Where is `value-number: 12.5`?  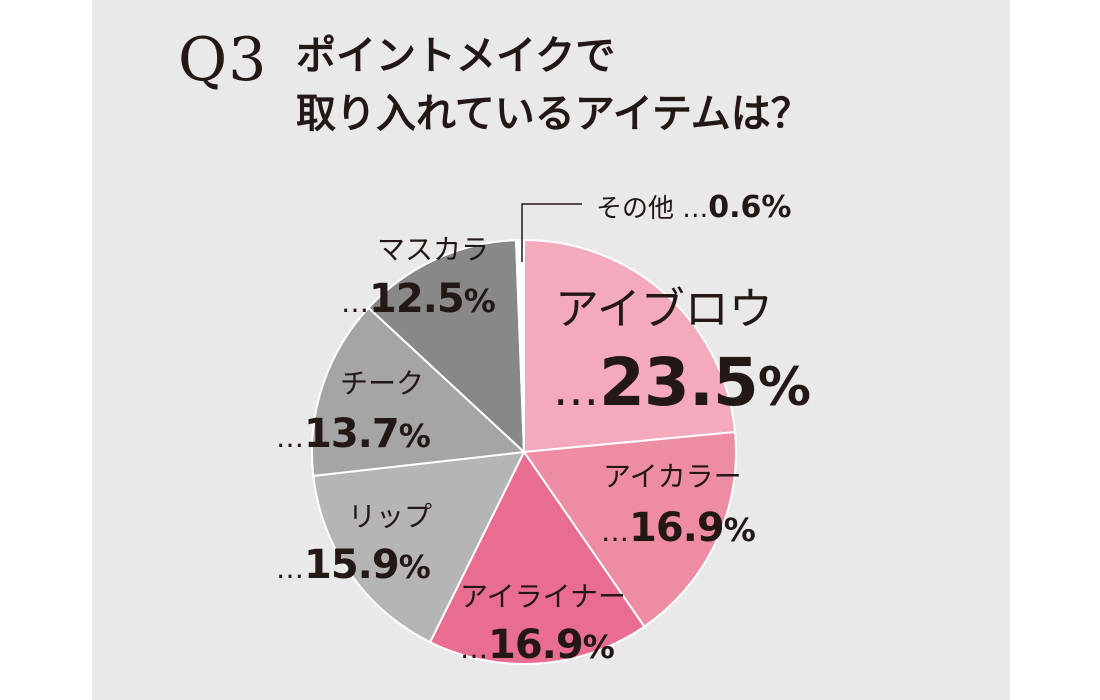 value-number: 12.5 is located at coordinates (417, 299).